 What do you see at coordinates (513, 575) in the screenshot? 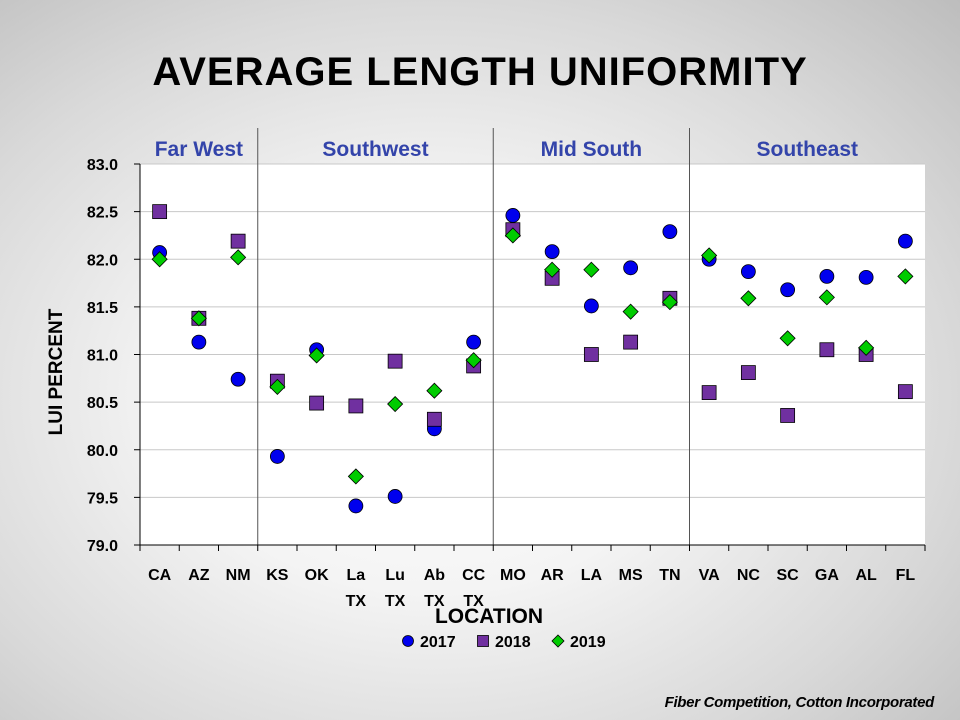
I see `x-tick-label: MO` at bounding box center [513, 575].